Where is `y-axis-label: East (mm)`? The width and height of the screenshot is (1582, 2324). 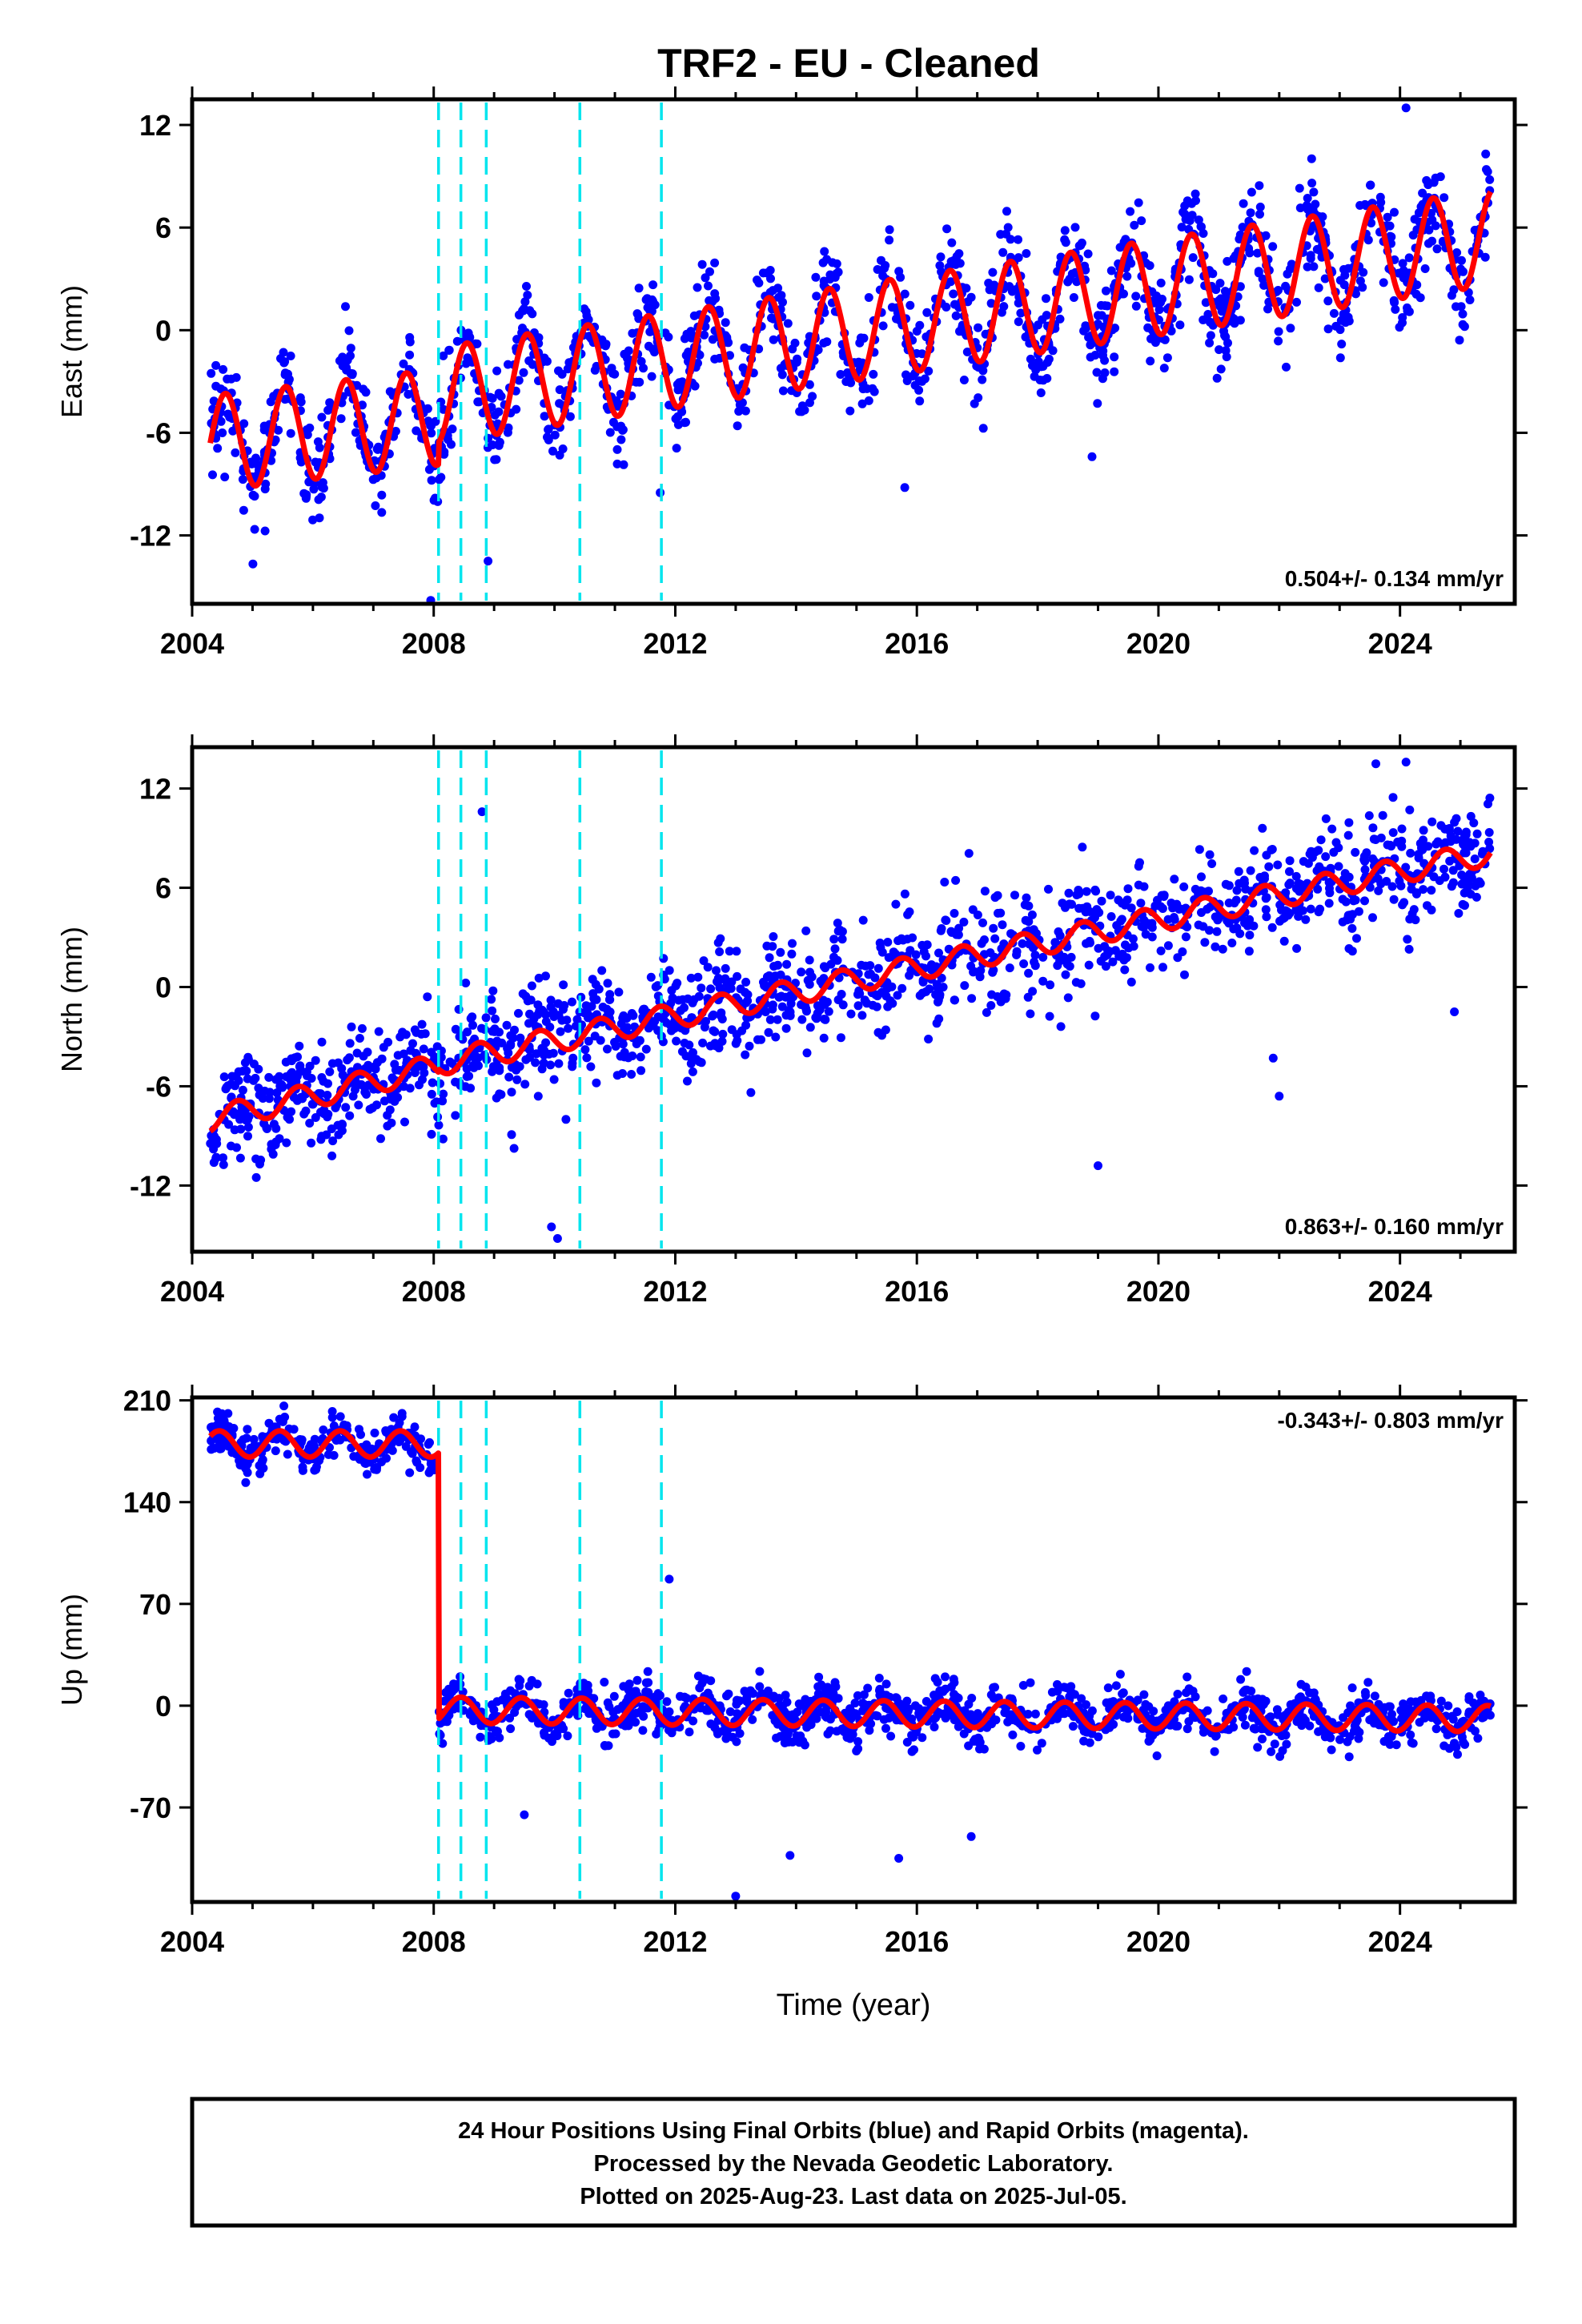
y-axis-label: East (mm) is located at coordinates (71, 351).